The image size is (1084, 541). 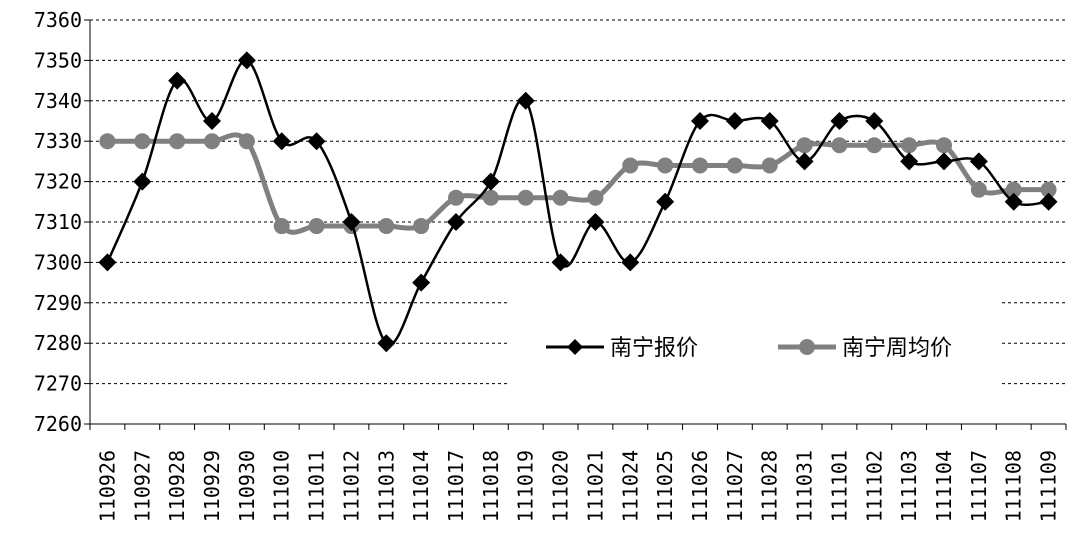 What do you see at coordinates (1049, 486) in the screenshot?
I see `x-tick-label: 111109` at bounding box center [1049, 486].